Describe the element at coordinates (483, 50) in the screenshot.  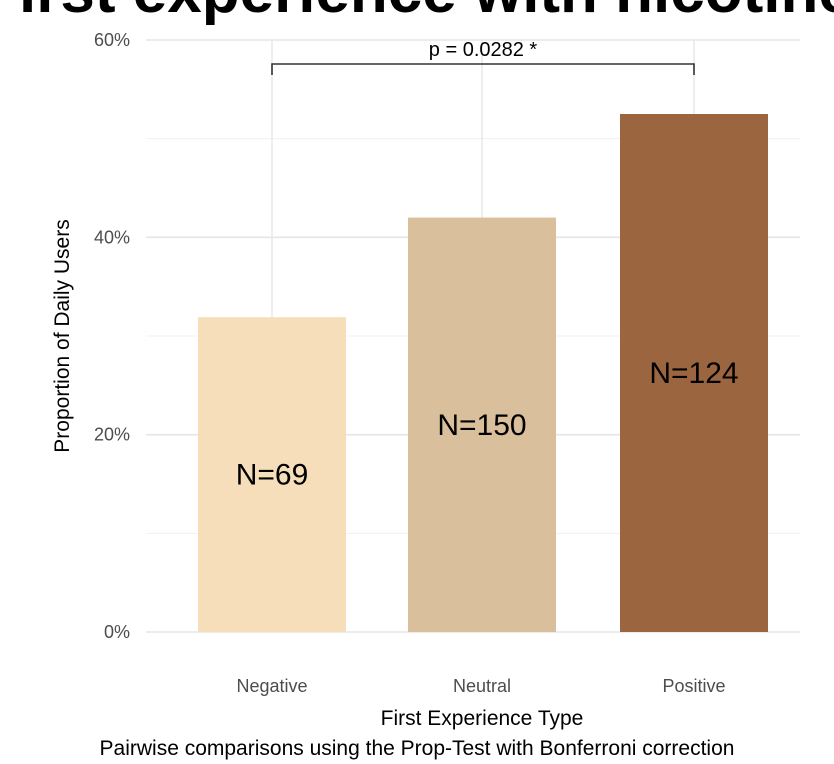
I see `p-value-label: p = 0.0282 *` at that location.